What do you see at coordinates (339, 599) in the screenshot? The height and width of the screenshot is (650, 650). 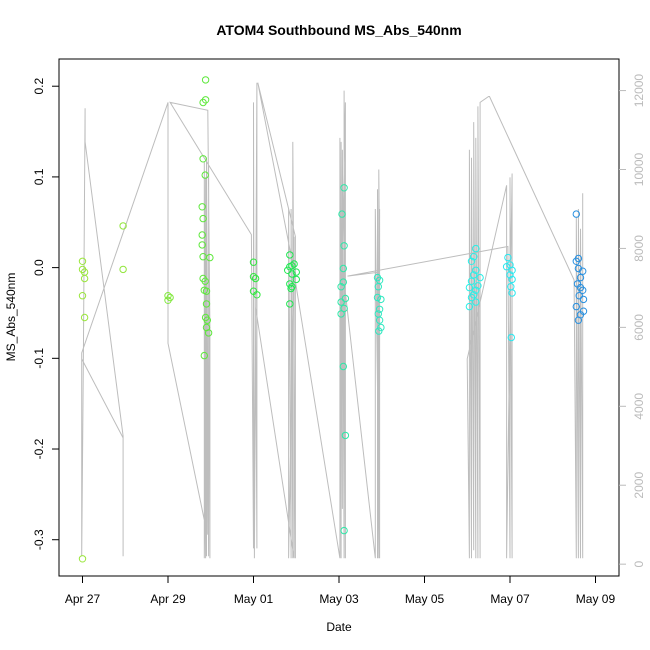 I see `x-tick-label: May 03` at bounding box center [339, 599].